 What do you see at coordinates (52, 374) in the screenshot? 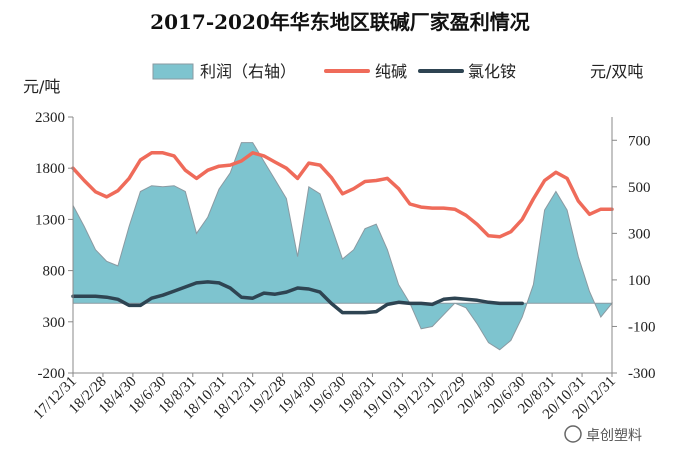
I see `left-tick-label: -200` at bounding box center [52, 374].